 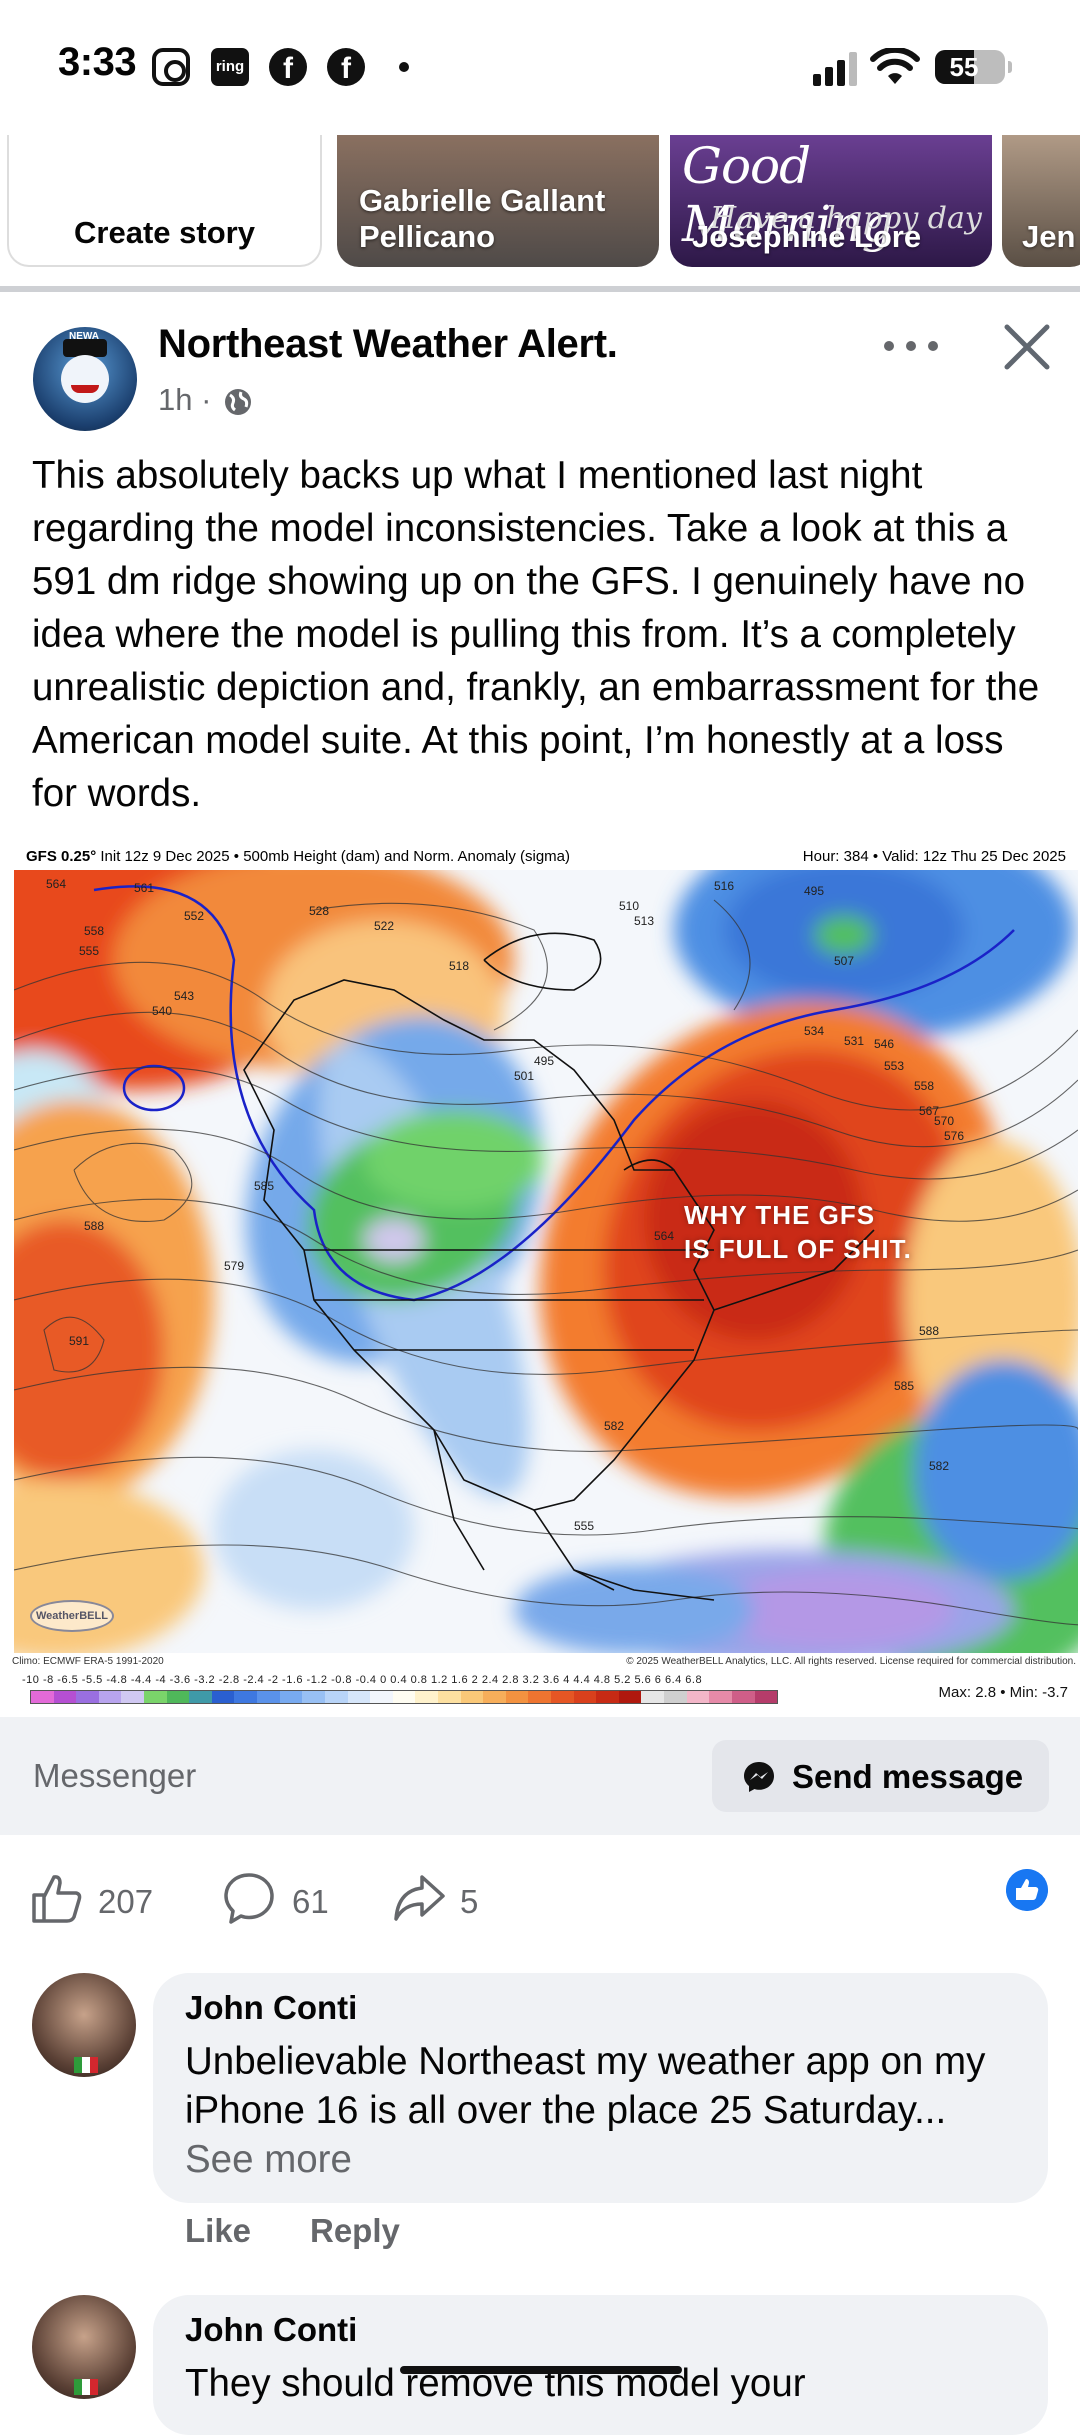 What do you see at coordinates (97, 62) in the screenshot?
I see `status-time: 3:33` at bounding box center [97, 62].